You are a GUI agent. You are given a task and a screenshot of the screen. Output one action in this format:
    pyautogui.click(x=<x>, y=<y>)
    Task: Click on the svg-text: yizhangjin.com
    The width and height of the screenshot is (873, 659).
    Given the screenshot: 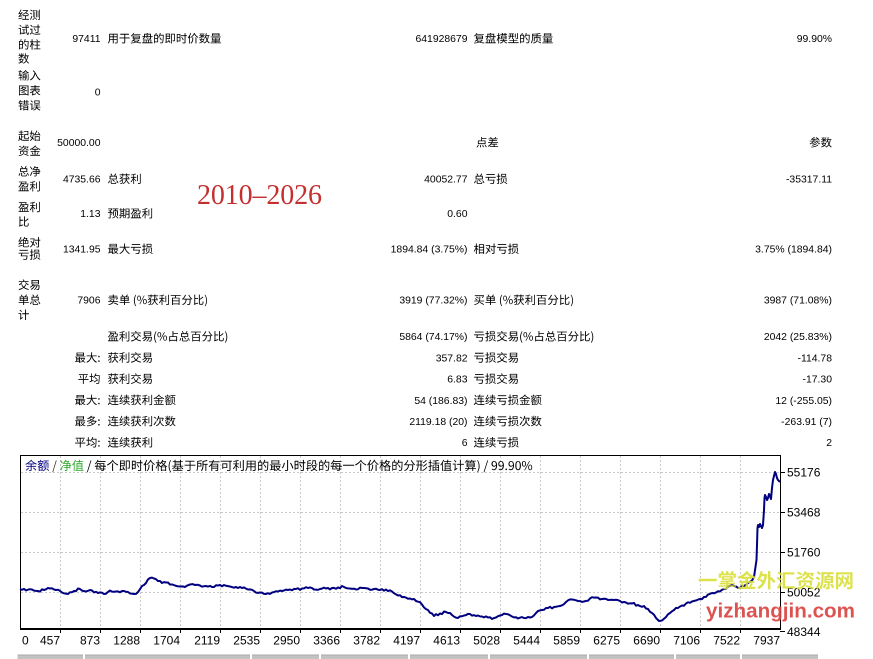 What is the action you would take?
    pyautogui.click(x=780, y=612)
    